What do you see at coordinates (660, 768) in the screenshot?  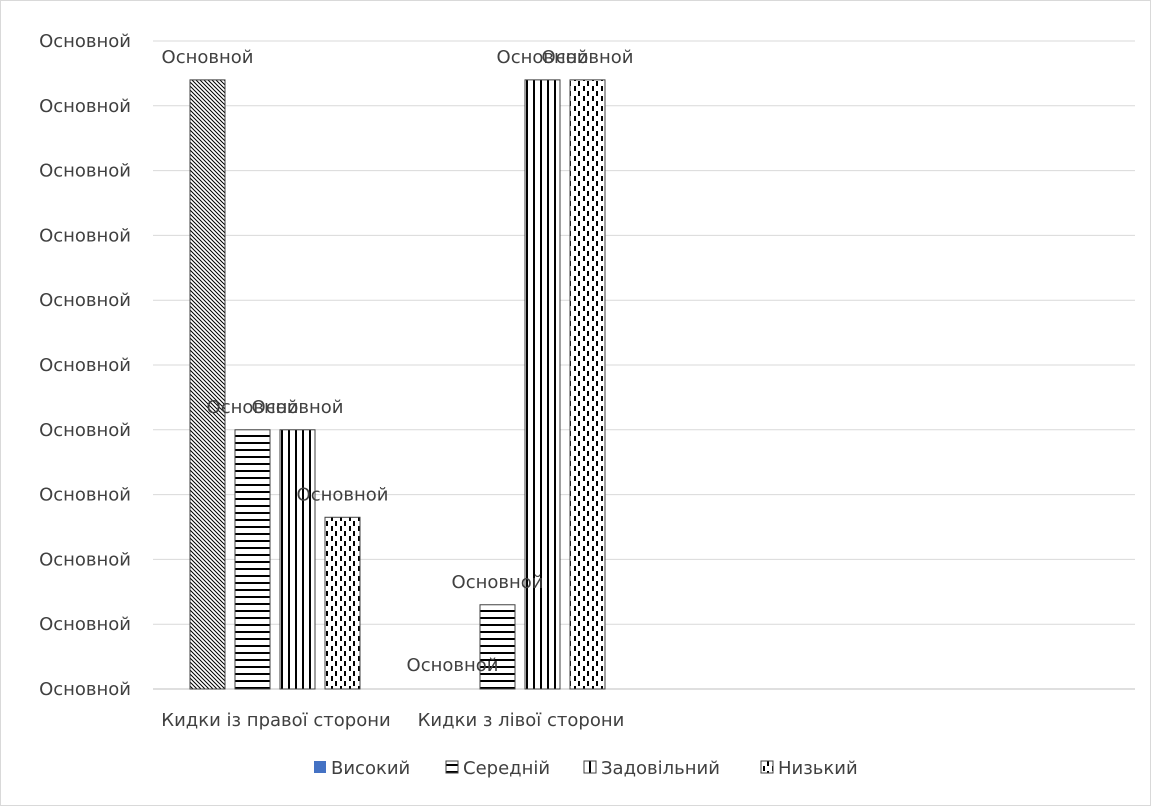 I see `legend-label: Задовільний` at bounding box center [660, 768].